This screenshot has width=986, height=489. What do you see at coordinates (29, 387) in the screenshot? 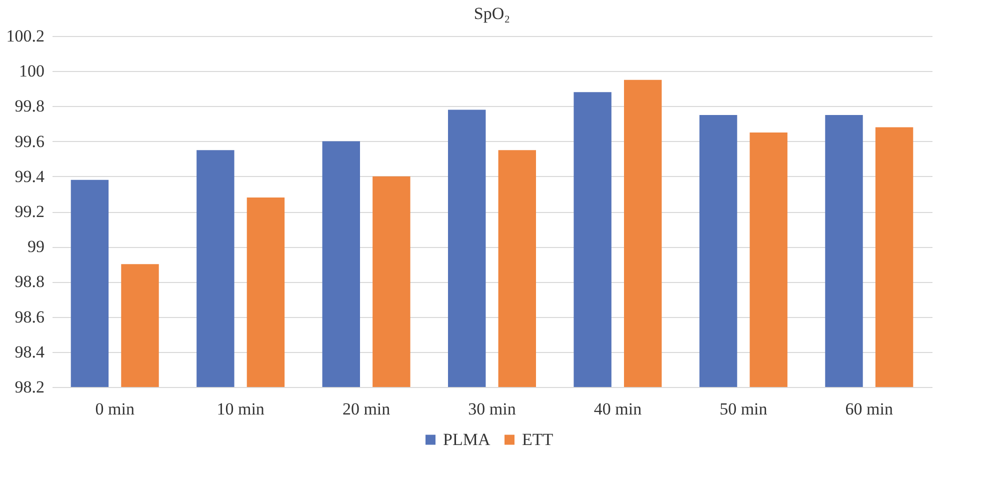
I see `y-tick-label: 98.2` at bounding box center [29, 387].